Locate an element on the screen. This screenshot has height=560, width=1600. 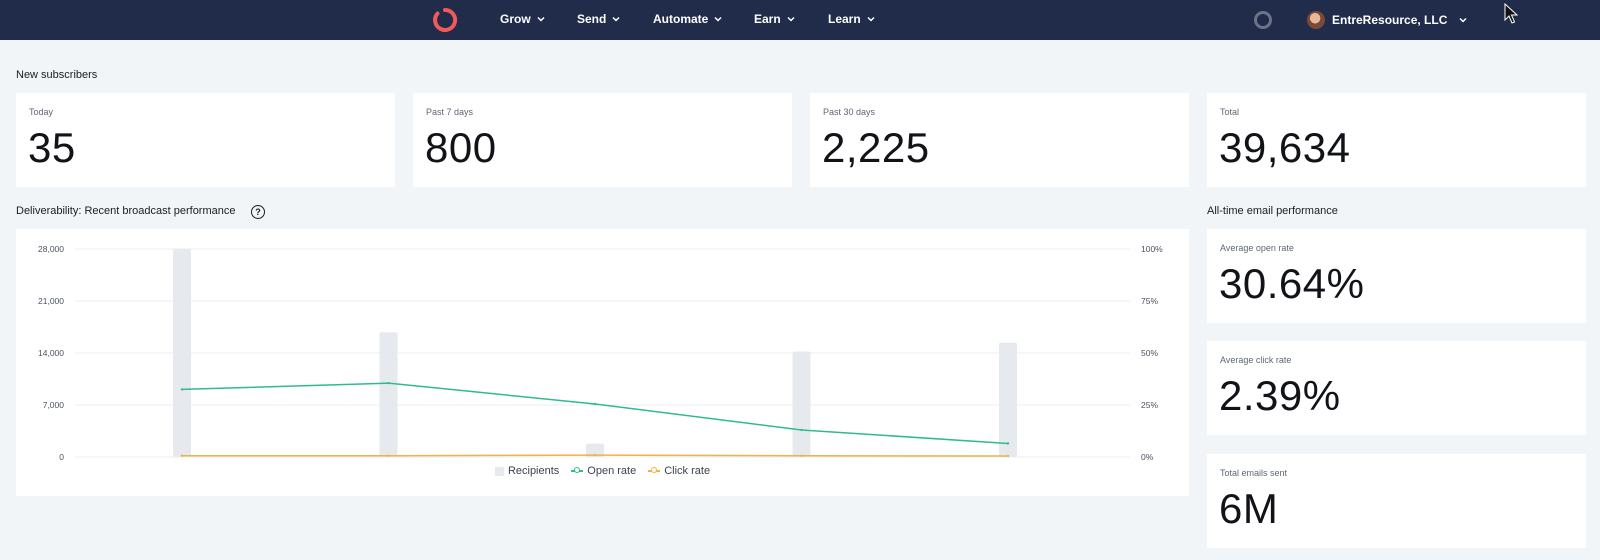
stat-label: Average open rate is located at coordinates (1257, 248).